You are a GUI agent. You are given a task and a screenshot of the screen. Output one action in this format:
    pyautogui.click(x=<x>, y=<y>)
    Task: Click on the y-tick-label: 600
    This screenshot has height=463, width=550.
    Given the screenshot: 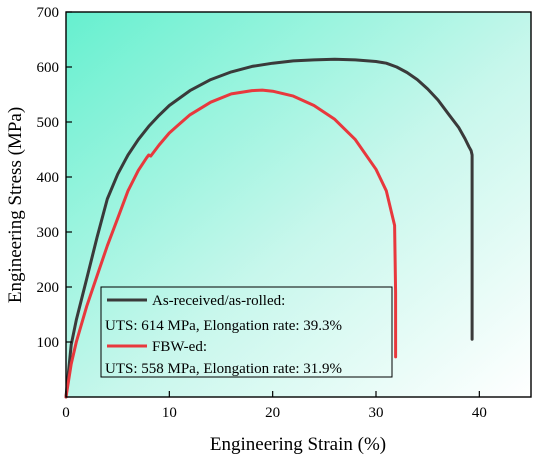 What is the action you would take?
    pyautogui.click(x=48, y=68)
    